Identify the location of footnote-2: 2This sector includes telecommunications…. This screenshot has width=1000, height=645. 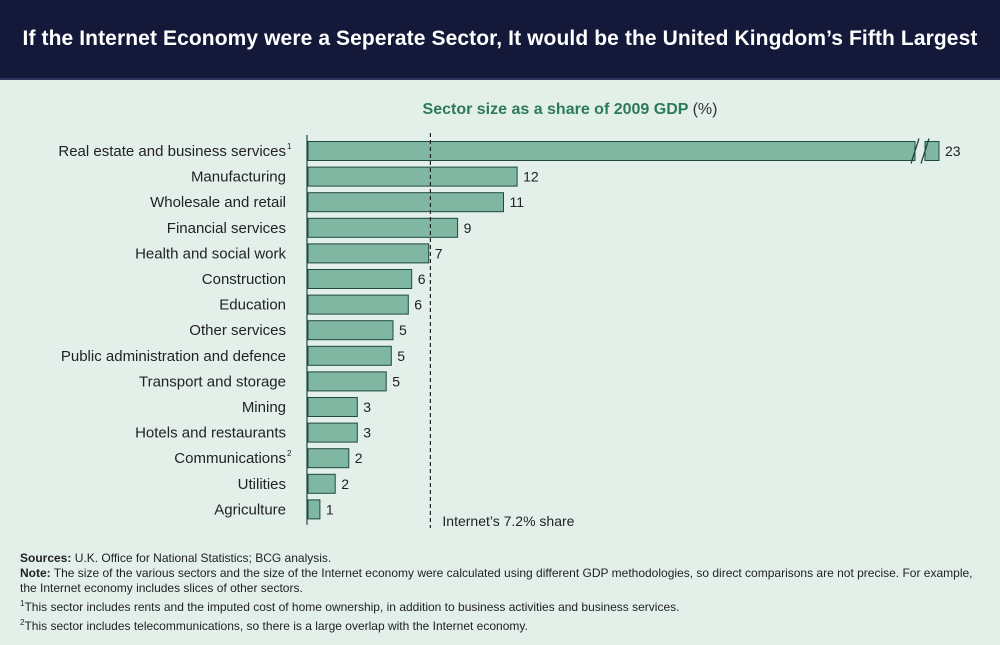
(502, 624).